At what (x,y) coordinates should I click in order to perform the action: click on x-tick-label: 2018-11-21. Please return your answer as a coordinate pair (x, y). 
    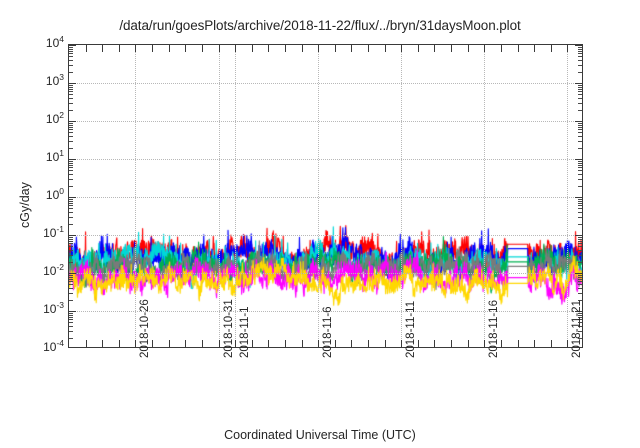
    Looking at the image, I should click on (577, 329).